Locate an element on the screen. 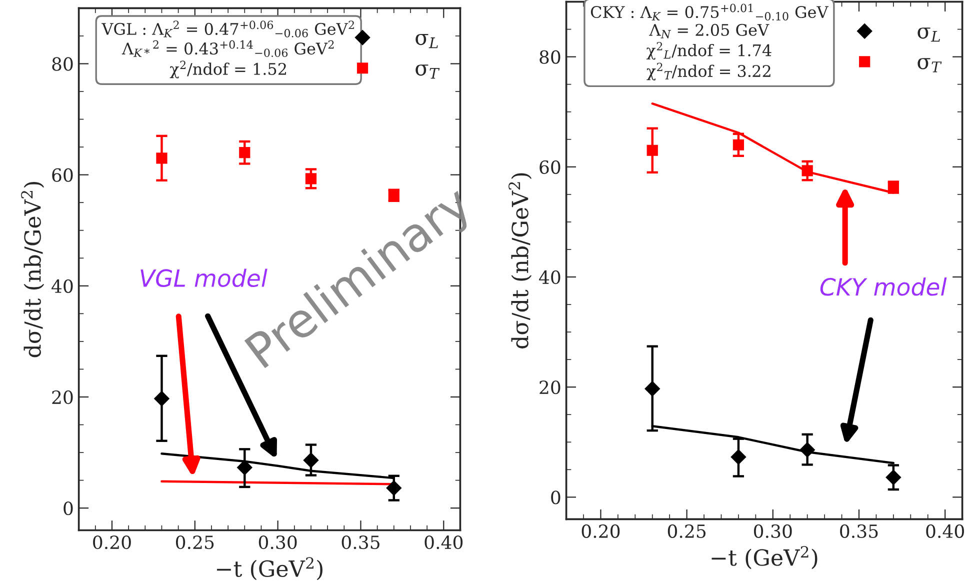 The height and width of the screenshot is (584, 973). text: VGL : Λ$_{K}$$^{2}$ = 0.47$^{+0.06}$$_{−0.06}$ GeV$^{2}$ Λ$_{K*}$$^{2}$ = 0.43$^{+0.14}$$_{−0.06}$ GeV$^{2}$ χ$^{2}$/ndof = 1.52 is located at coordinates (228, 49).